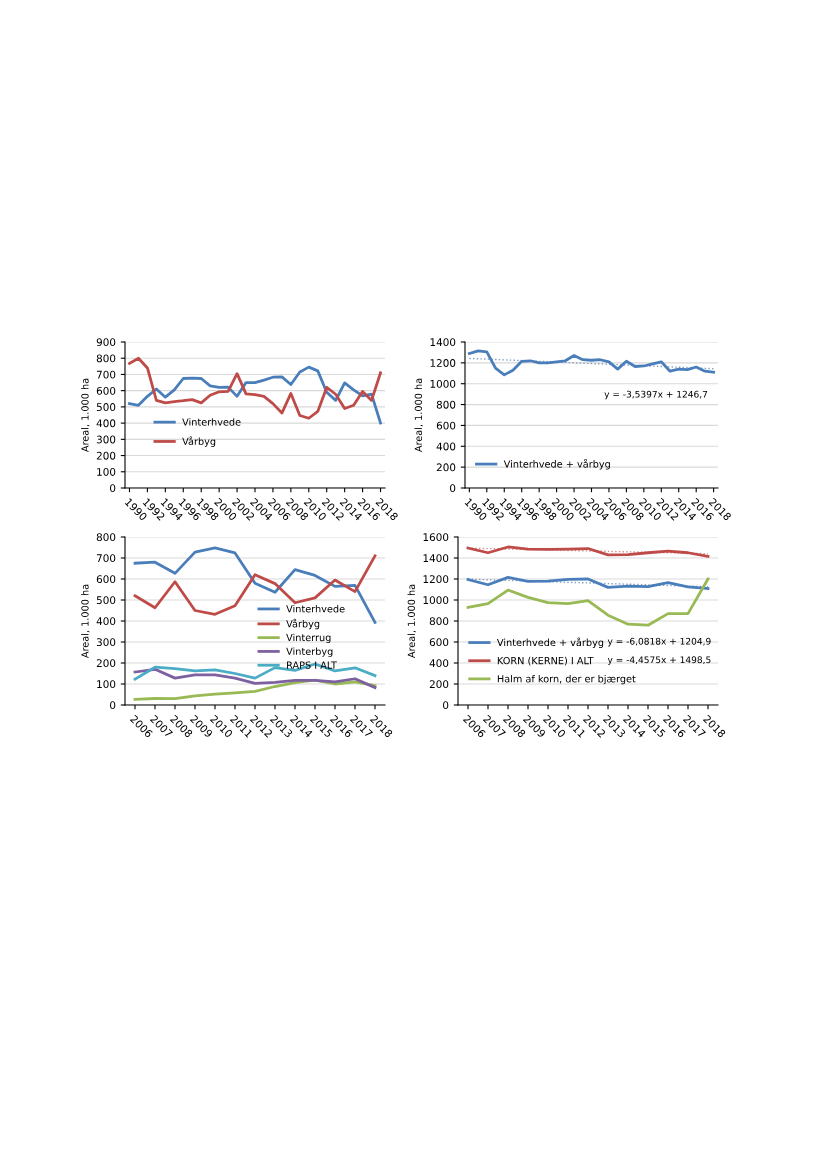 The image size is (826, 1169). What do you see at coordinates (312, 665) in the screenshot?
I see `legend-label: RAPS I ALT` at bounding box center [312, 665].